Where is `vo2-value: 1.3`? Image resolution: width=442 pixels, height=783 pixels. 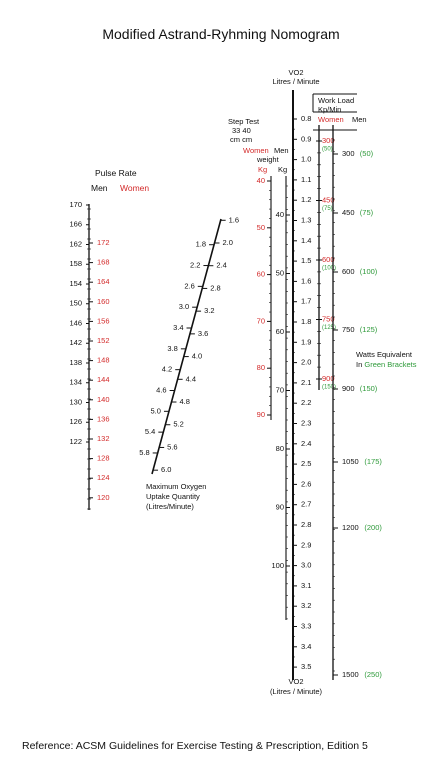 vo2-value: 1.3 is located at coordinates (306, 219).